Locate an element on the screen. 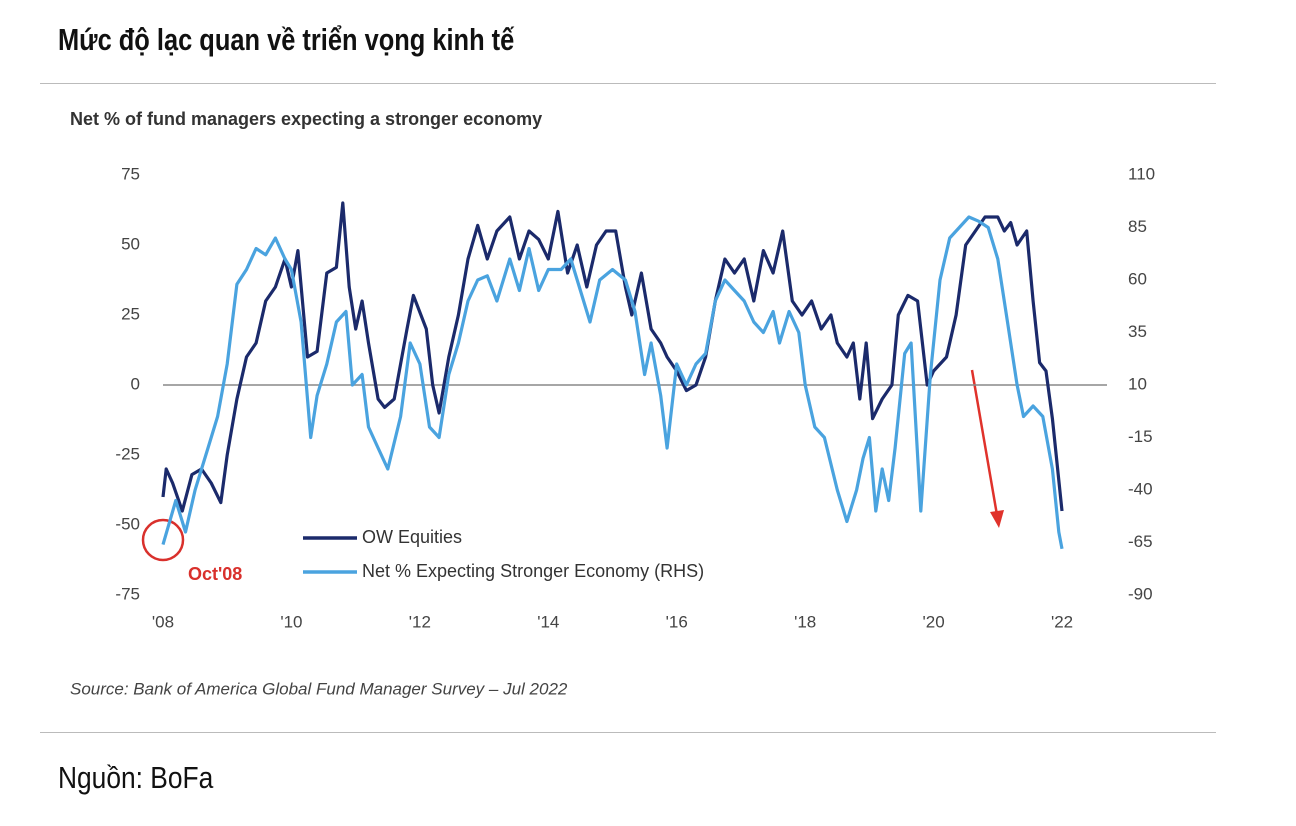 This screenshot has width=1296, height=826. x-tick-label: '16 is located at coordinates (677, 621).